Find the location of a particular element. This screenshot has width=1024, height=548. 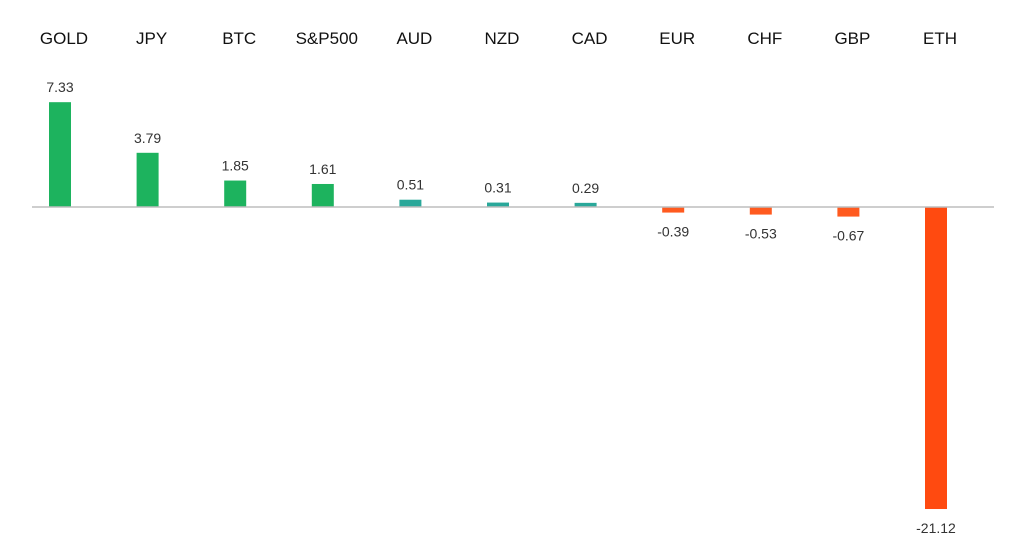

value-label-cad: 0.29 is located at coordinates (585, 188).